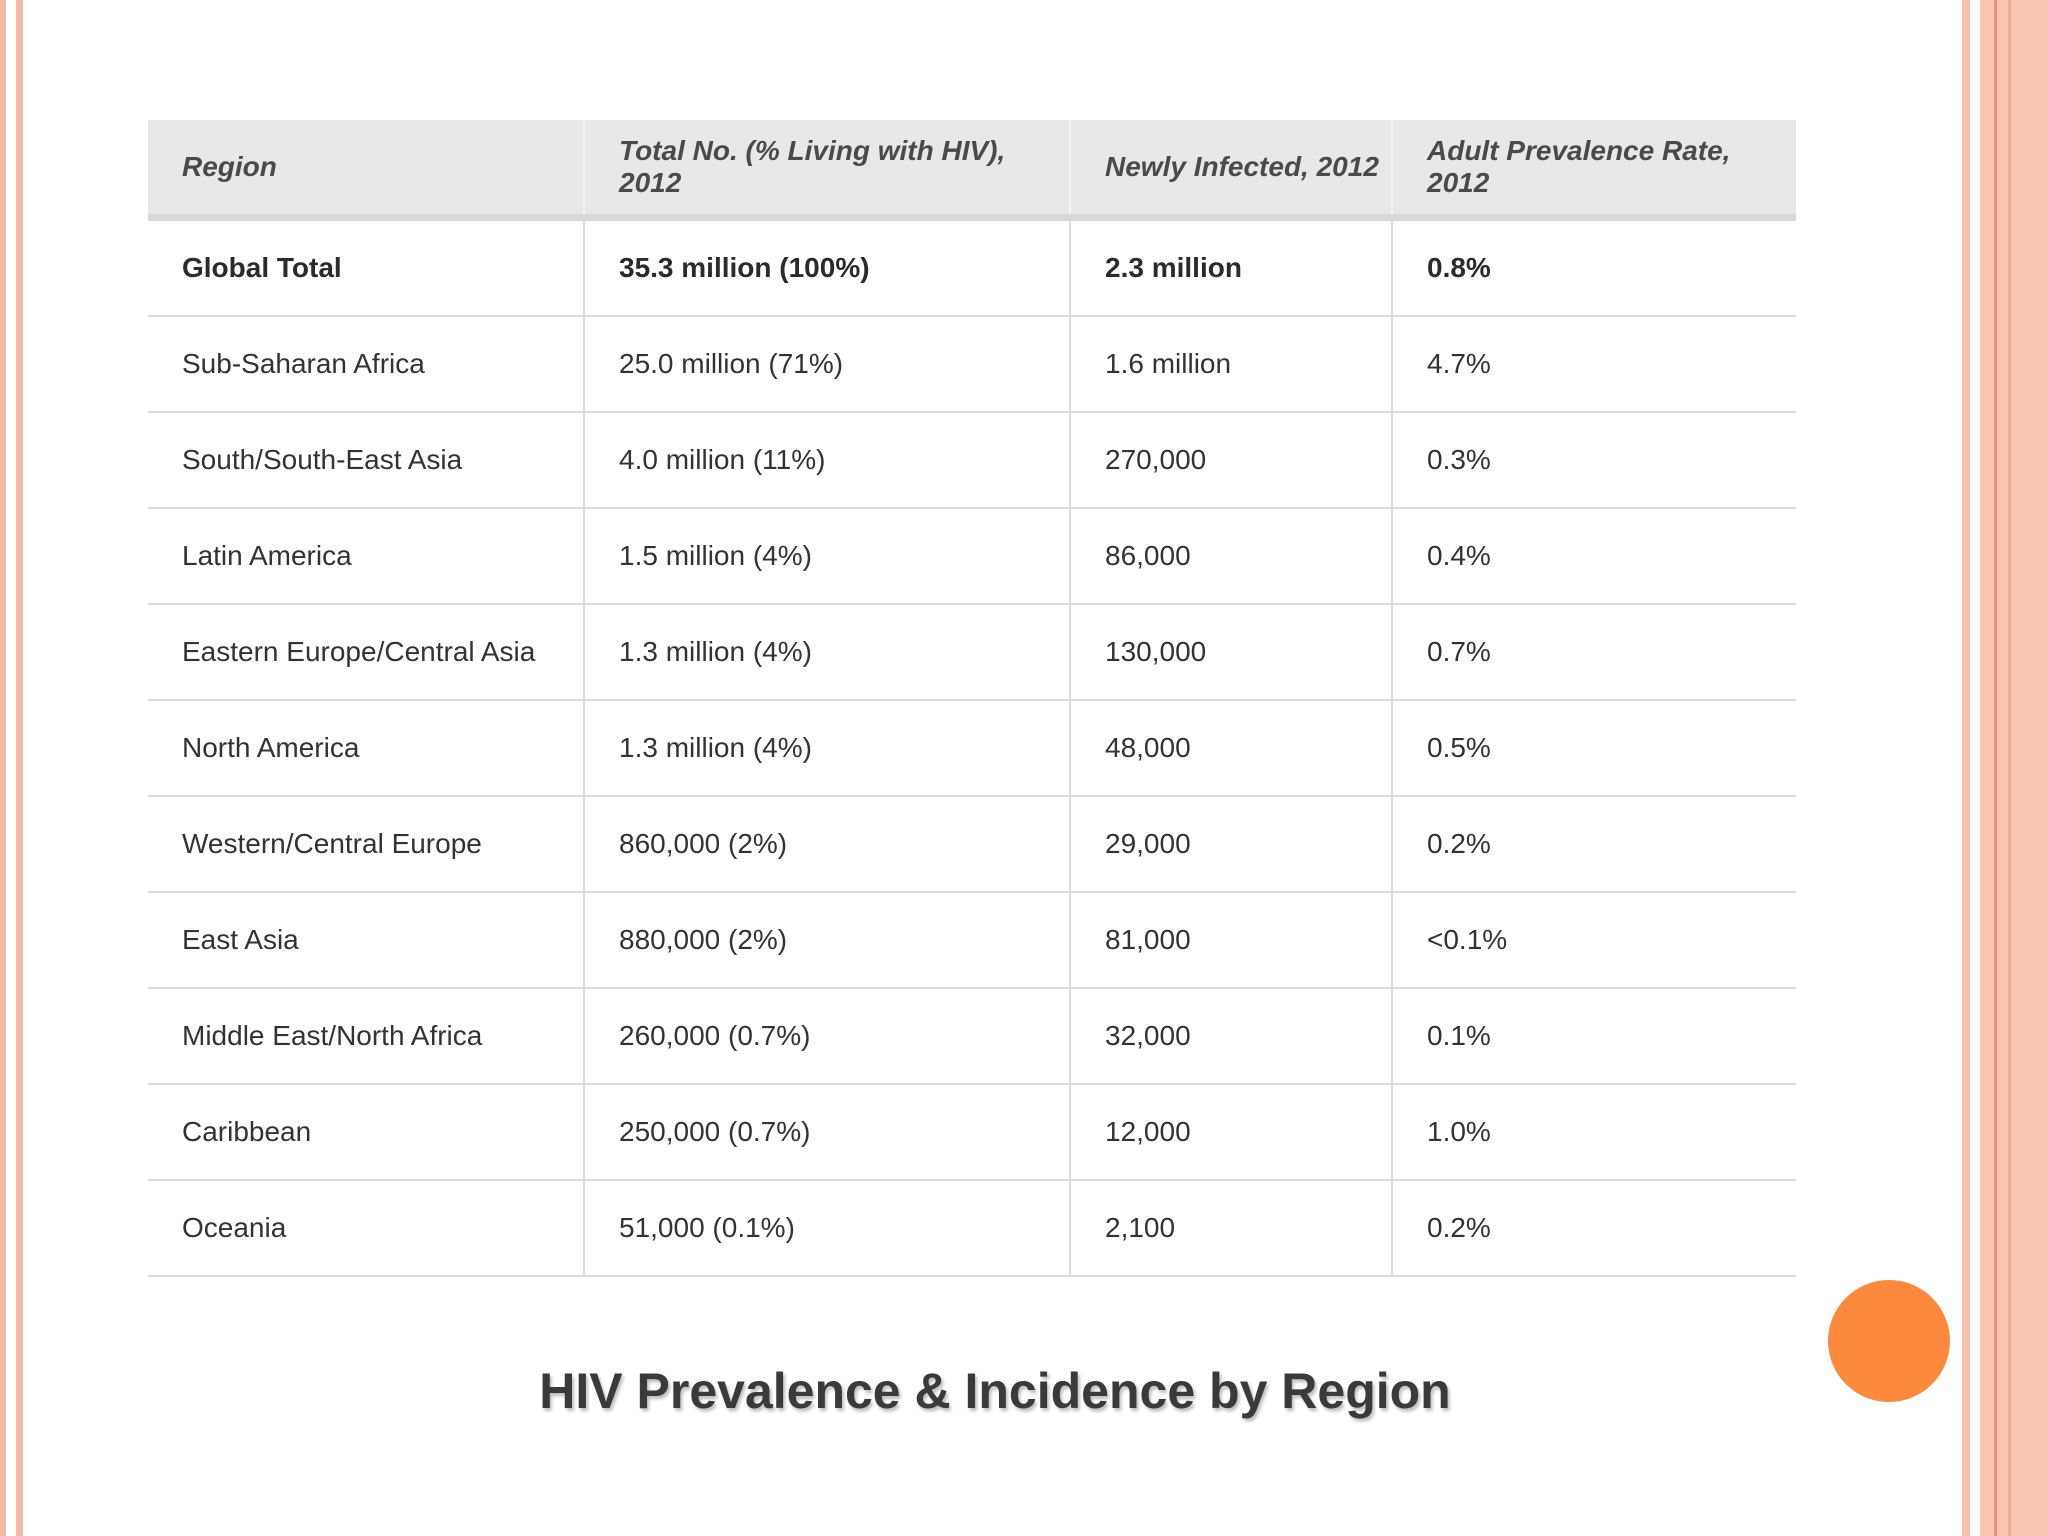 Image resolution: width=2048 pixels, height=1536 pixels. Describe the element at coordinates (826, 940) in the screenshot. I see `cell-total-living: 880,000 (2%)` at that location.